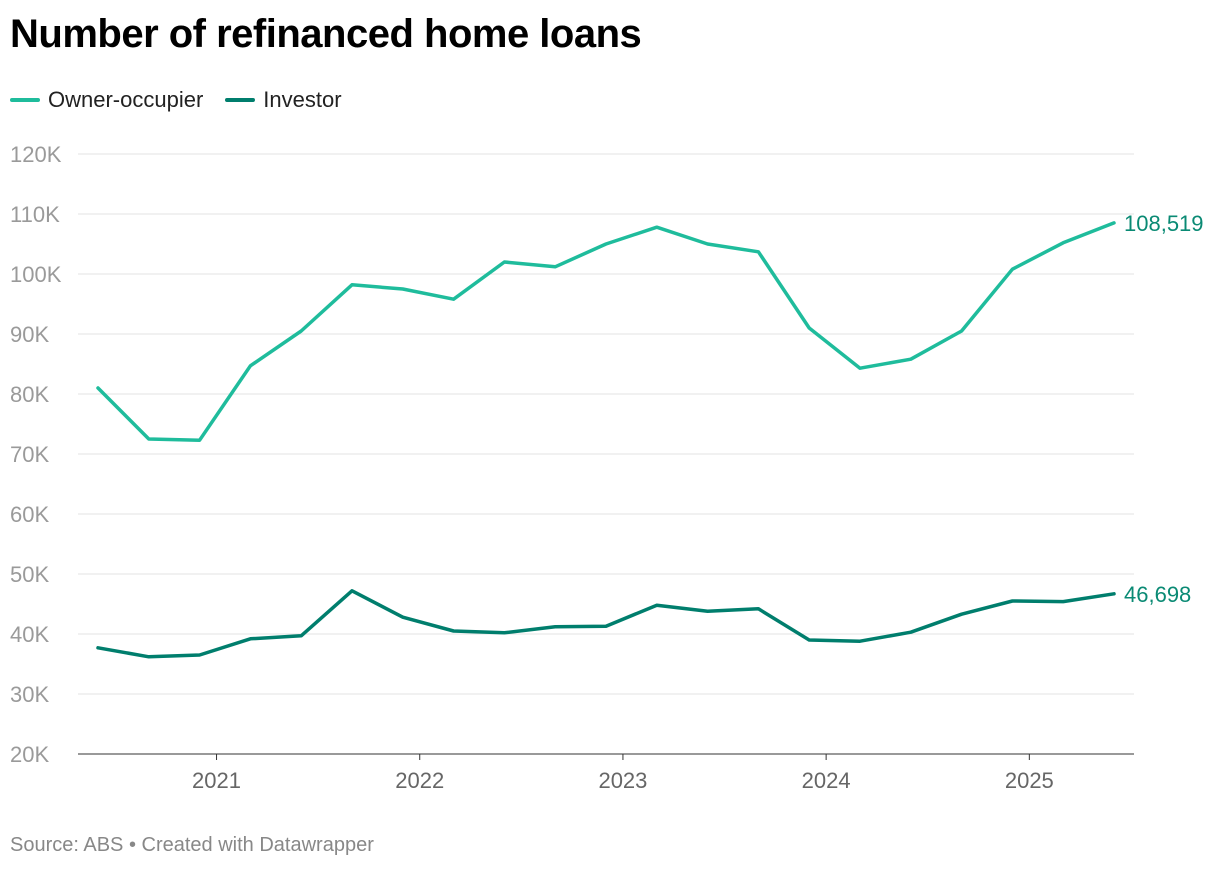 The height and width of the screenshot is (870, 1220). Describe the element at coordinates (826, 780) in the screenshot. I see `x-tick-label: 2024` at that location.